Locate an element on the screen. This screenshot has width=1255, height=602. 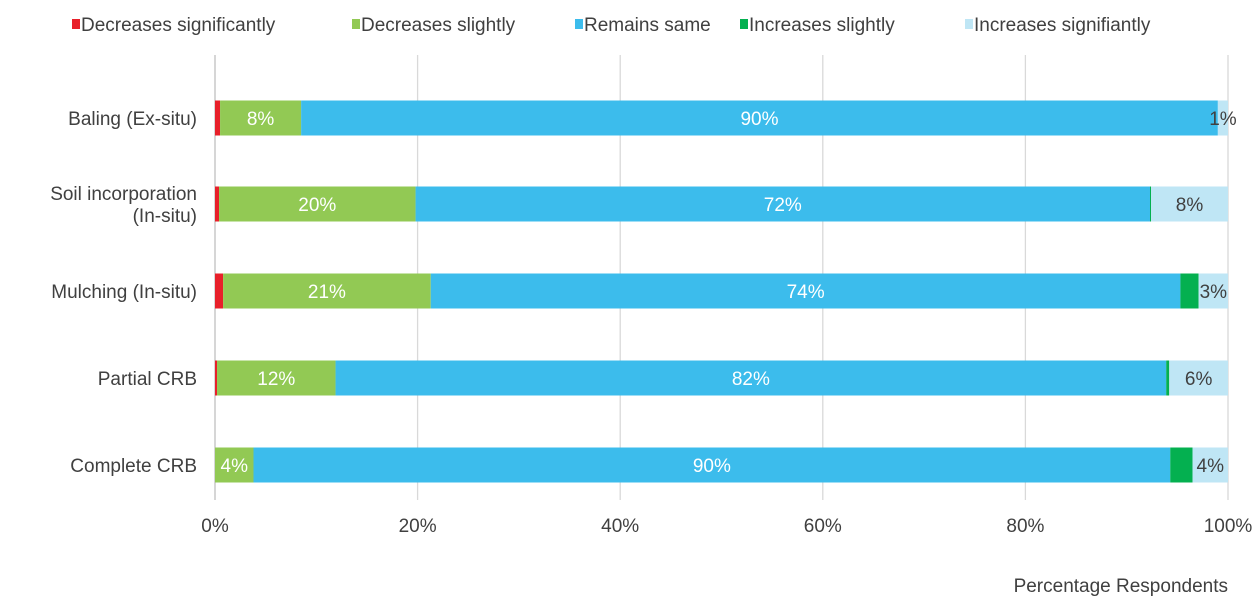
data-label: 21% is located at coordinates (327, 292).